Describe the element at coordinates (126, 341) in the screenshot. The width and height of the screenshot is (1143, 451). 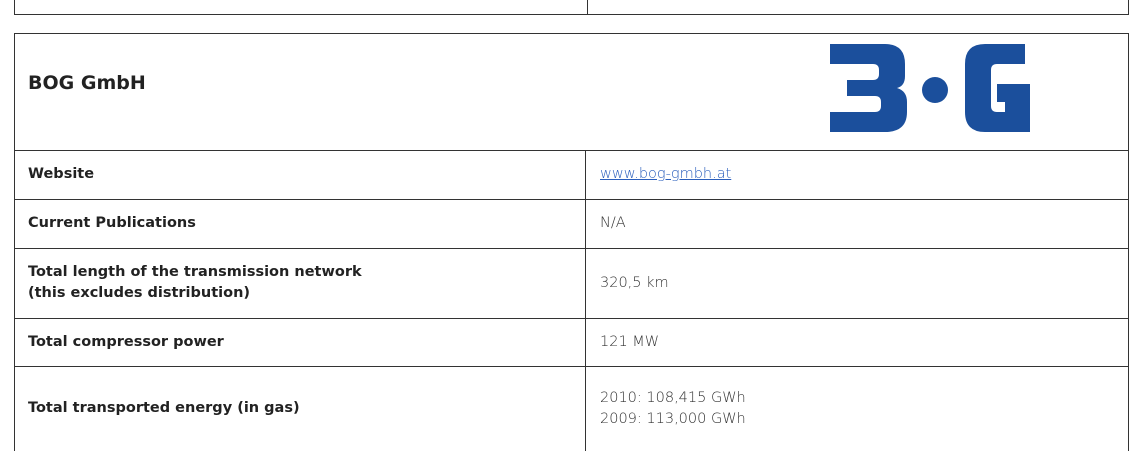
I see `label-line: Total compressor power` at that location.